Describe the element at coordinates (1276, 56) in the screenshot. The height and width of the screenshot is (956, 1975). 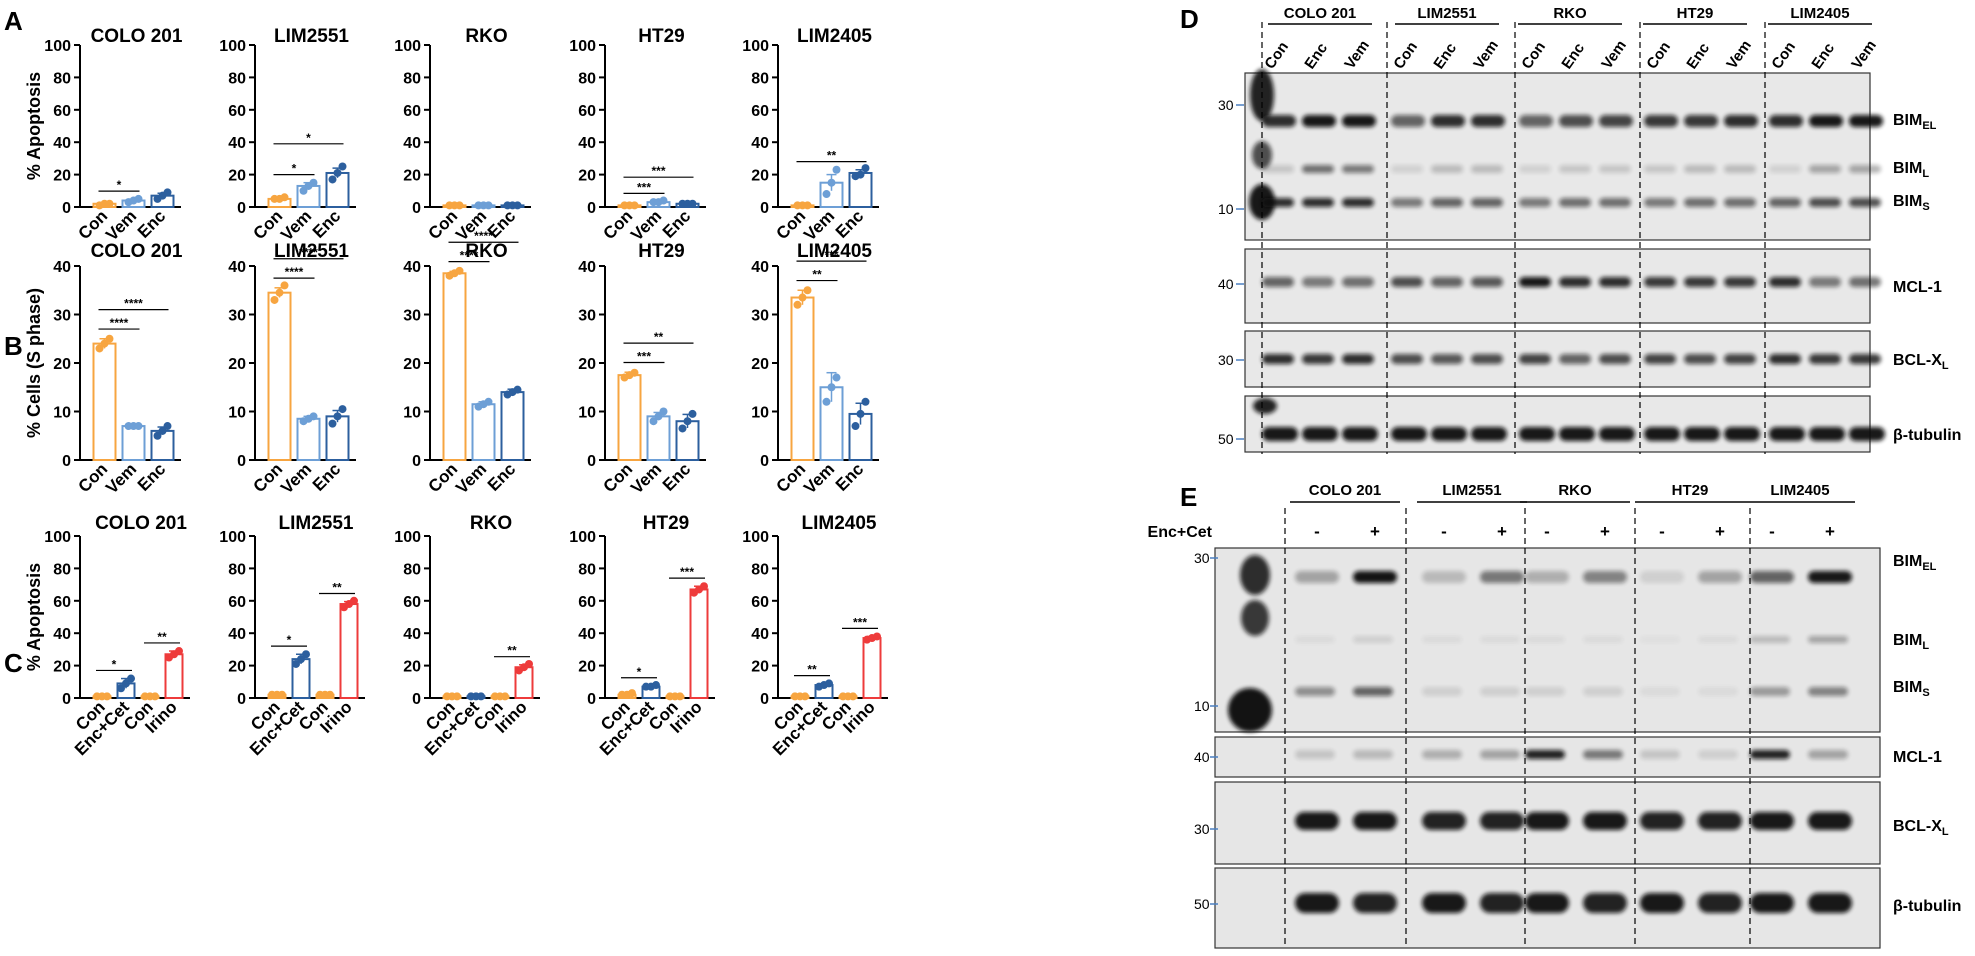
I see `lane-label: Con` at that location.